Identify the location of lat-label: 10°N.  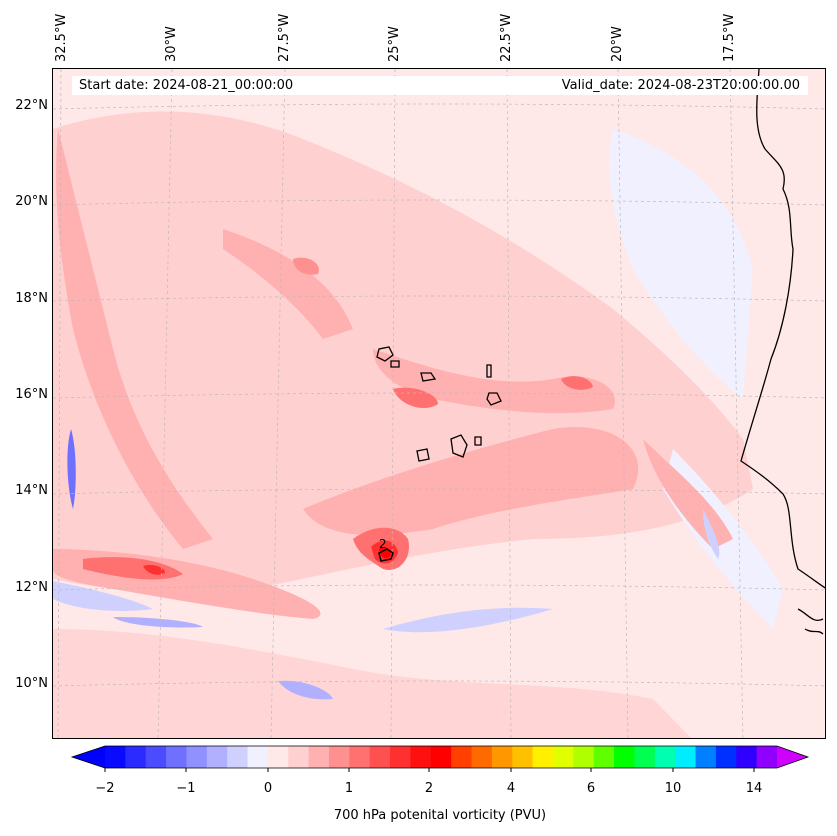
(31, 683).